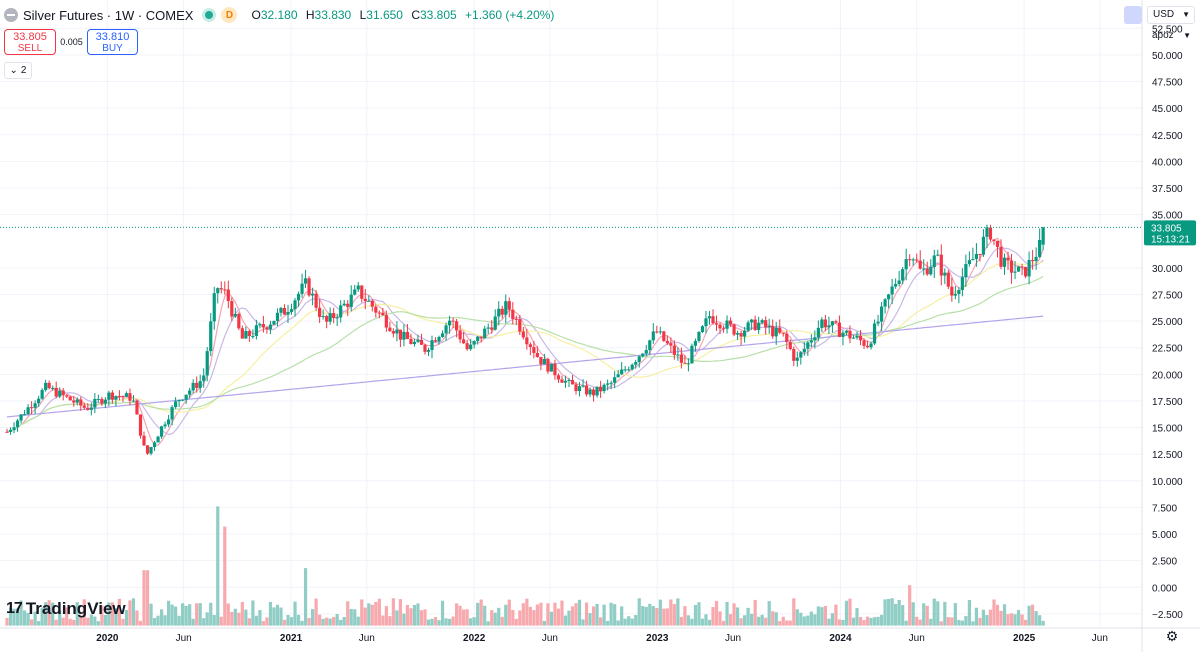  I want to click on symbol-title: Silver Futures · 1W · COMEX, so click(108, 15).